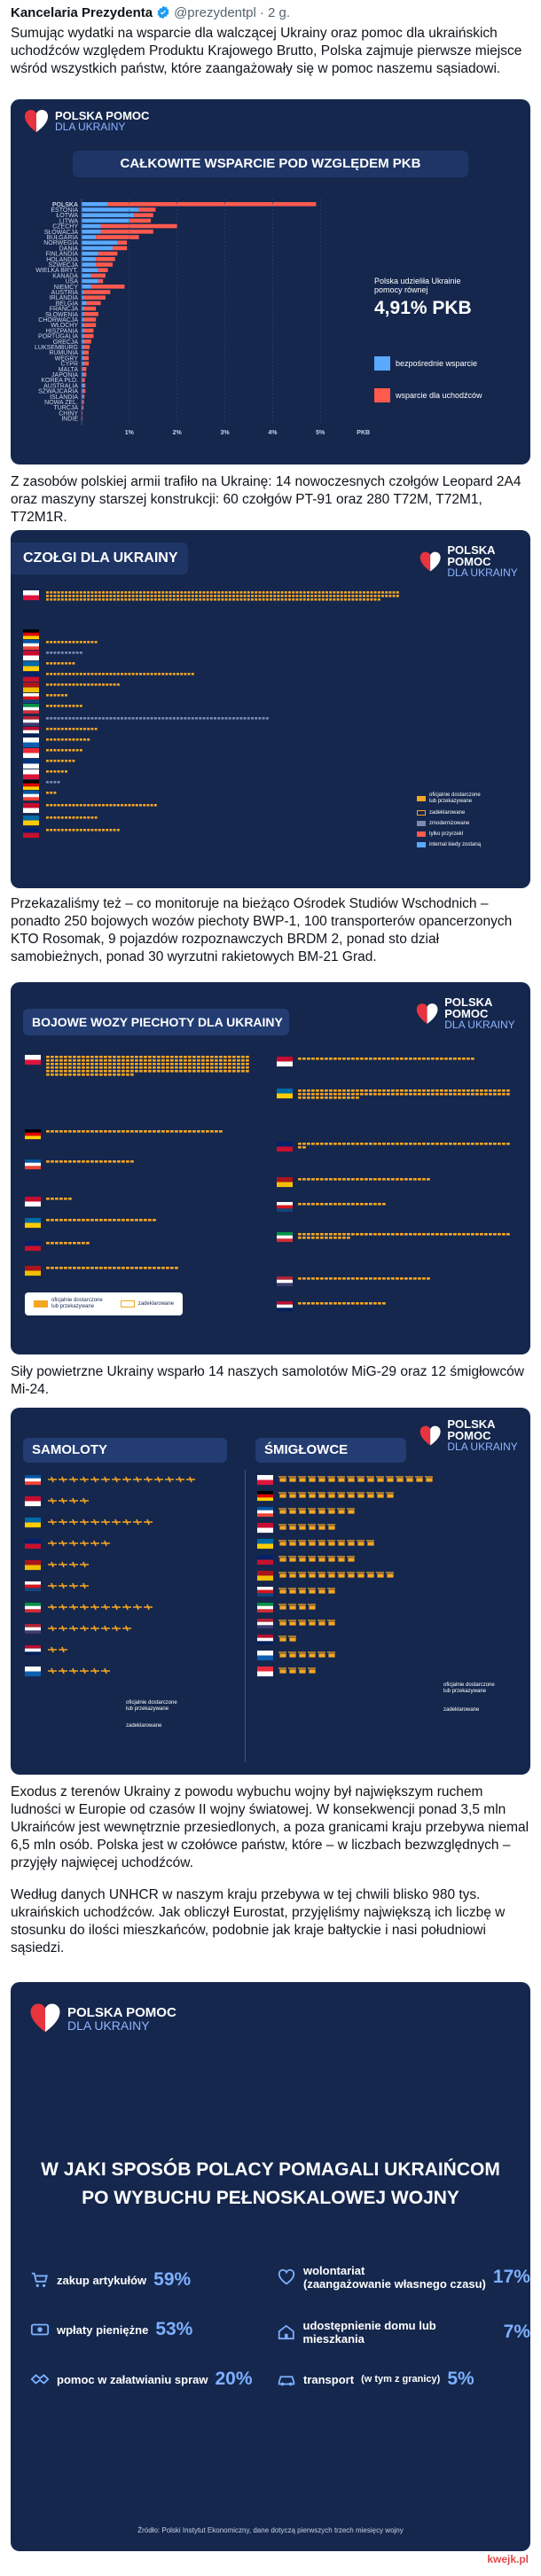 This screenshot has width=541, height=2576. What do you see at coordinates (82, 12) in the screenshot?
I see `author-name: Kancelaria Prezydenta` at bounding box center [82, 12].